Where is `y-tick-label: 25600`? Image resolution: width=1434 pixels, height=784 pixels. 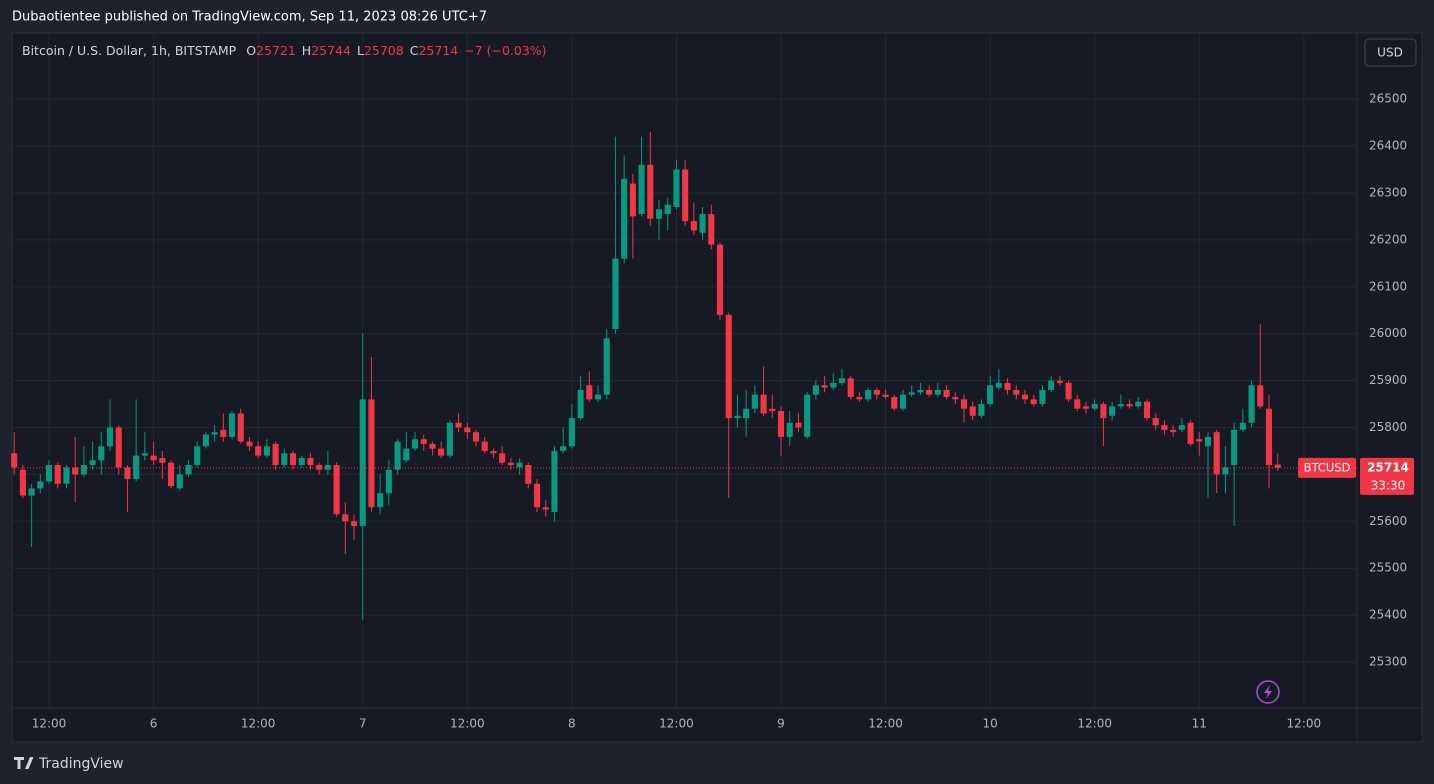
y-tick-label: 25600 is located at coordinates (1388, 521).